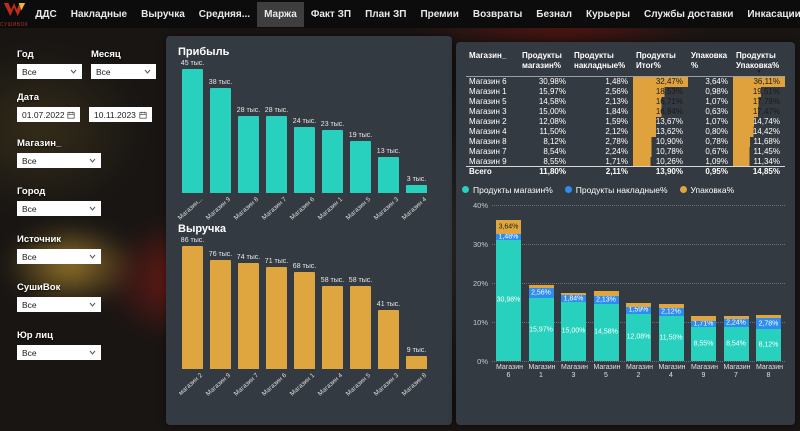 The height and width of the screenshot is (431, 800). I want to click on stacked-bar: 8,54% 2,24%, so click(736, 338).